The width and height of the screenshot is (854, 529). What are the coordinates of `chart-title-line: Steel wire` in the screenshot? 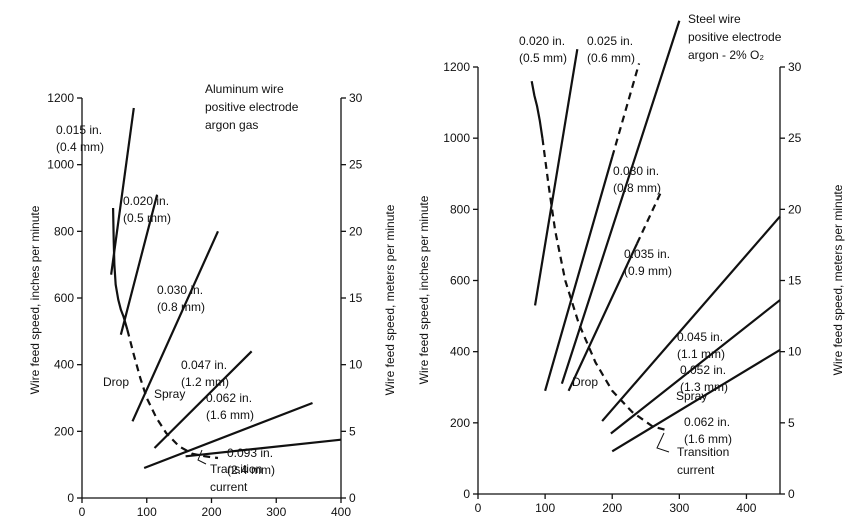 It's located at (714, 19).